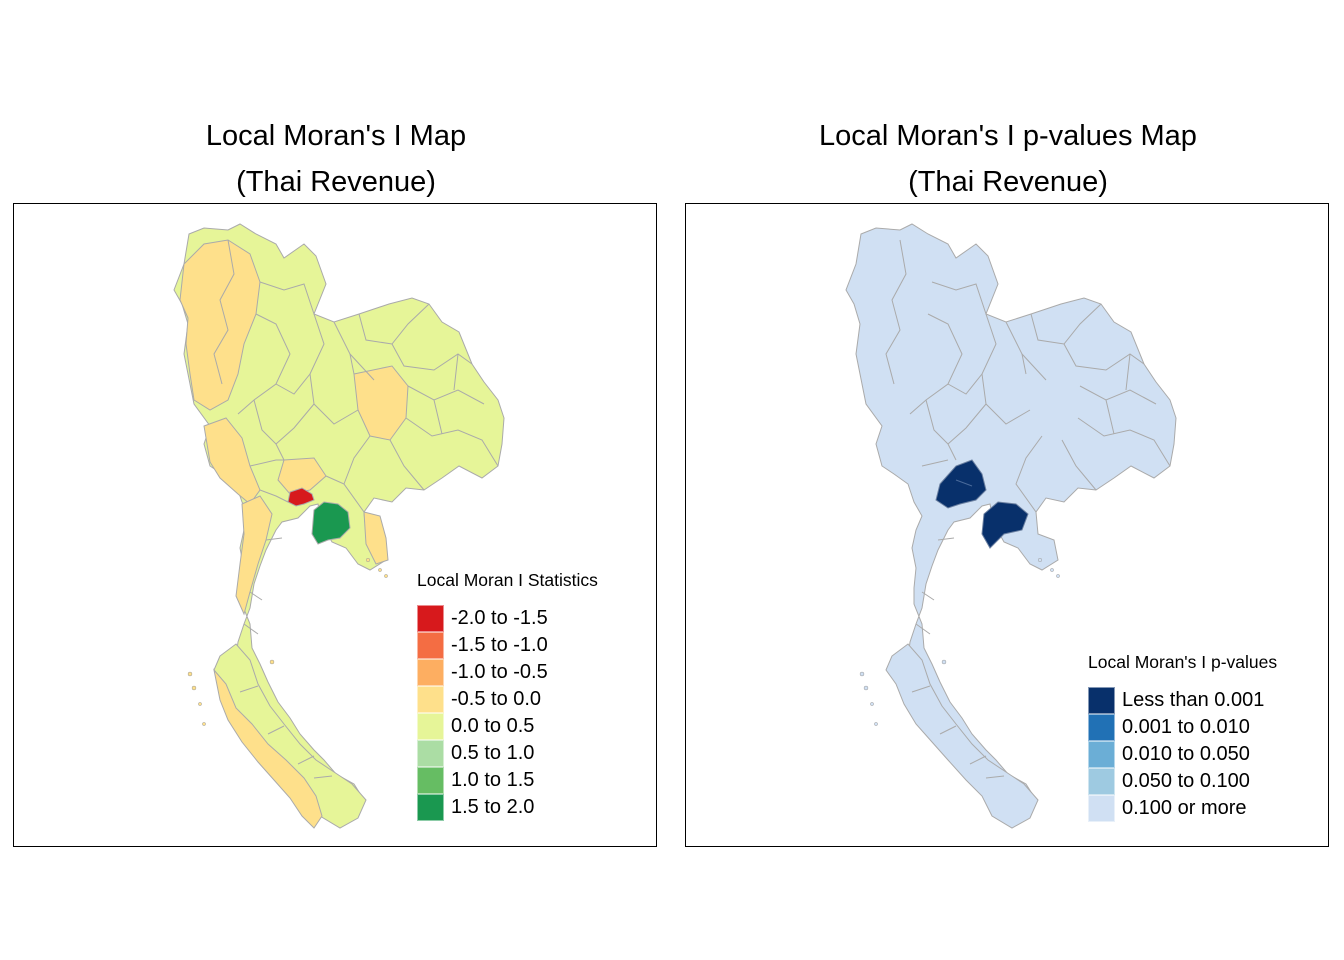 The height and width of the screenshot is (960, 1344). I want to click on legend-row: 0.010 to 0.050, so click(1182, 754).